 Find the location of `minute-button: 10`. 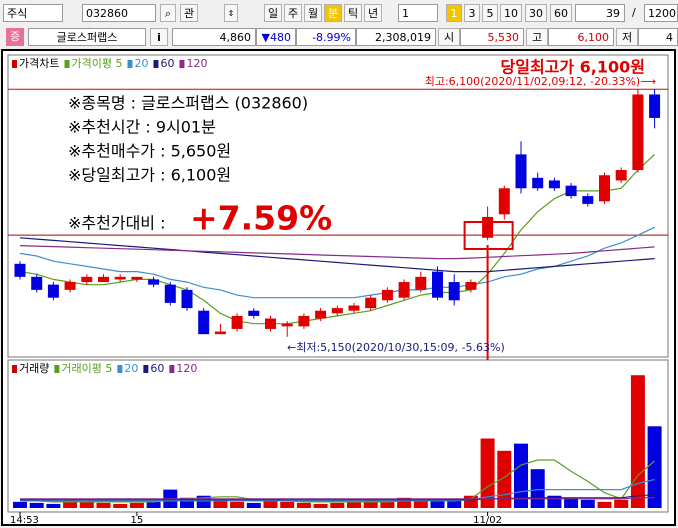

minute-button: 10 is located at coordinates (511, 13).